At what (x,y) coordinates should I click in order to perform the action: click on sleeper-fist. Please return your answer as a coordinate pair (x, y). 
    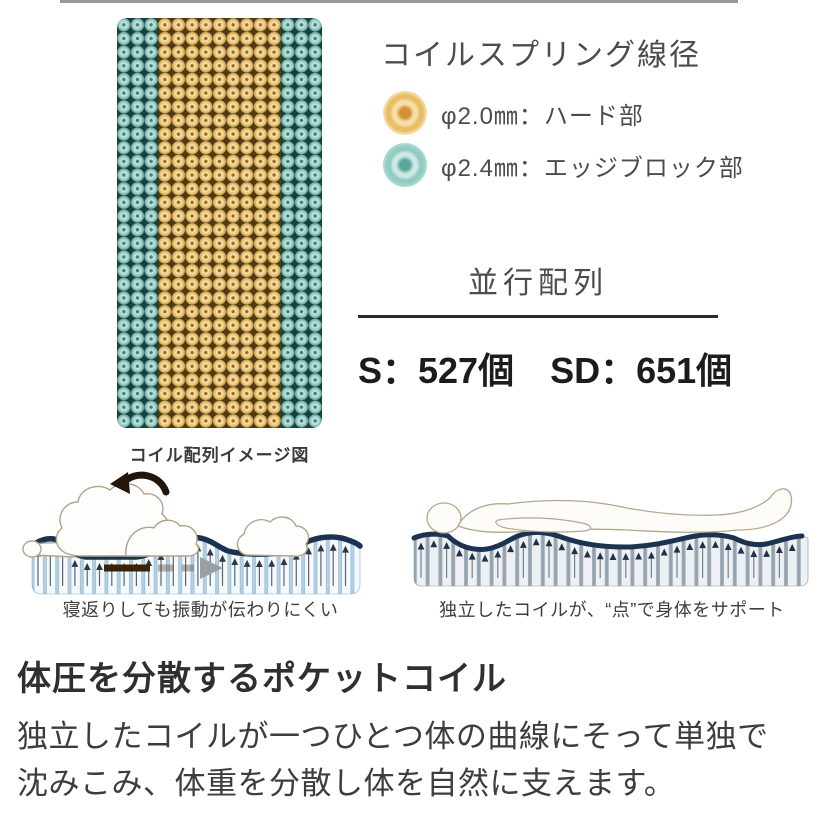
    Looking at the image, I should click on (32, 549).